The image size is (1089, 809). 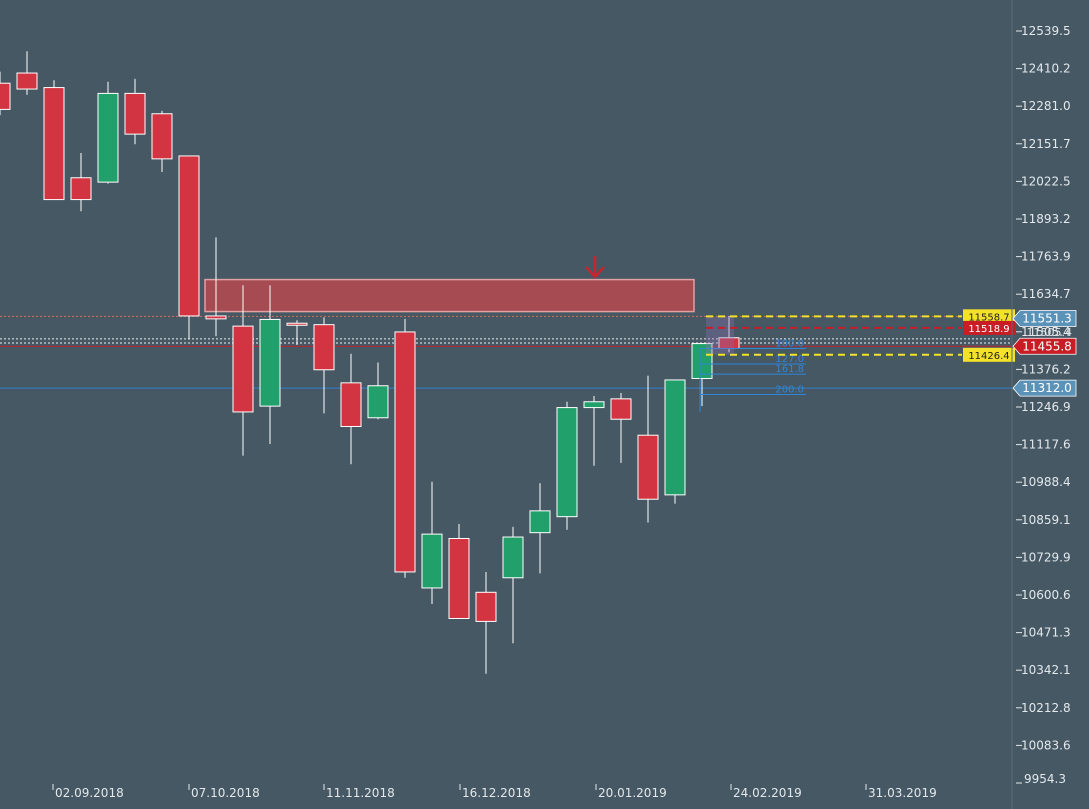 I want to click on y-tick-label: 11634.7, so click(x=1046, y=294).